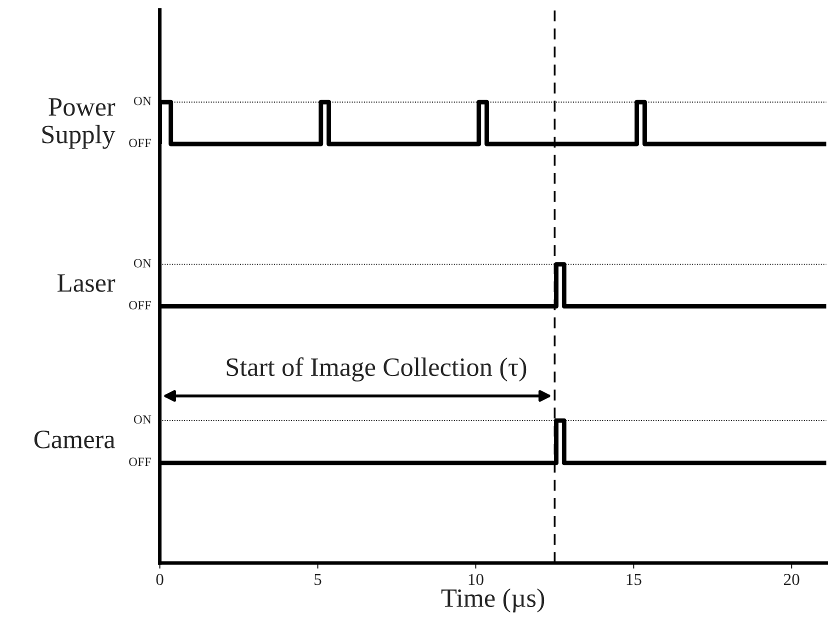 Image resolution: width=828 pixels, height=620 pixels. What do you see at coordinates (476, 580) in the screenshot?
I see `x-tick-label: 10` at bounding box center [476, 580].